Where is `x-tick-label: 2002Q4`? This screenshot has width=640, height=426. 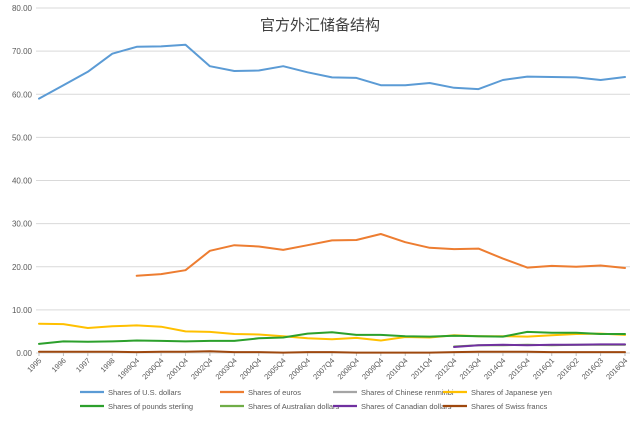
x-tick-label: 2002Q4 is located at coordinates (201, 368).